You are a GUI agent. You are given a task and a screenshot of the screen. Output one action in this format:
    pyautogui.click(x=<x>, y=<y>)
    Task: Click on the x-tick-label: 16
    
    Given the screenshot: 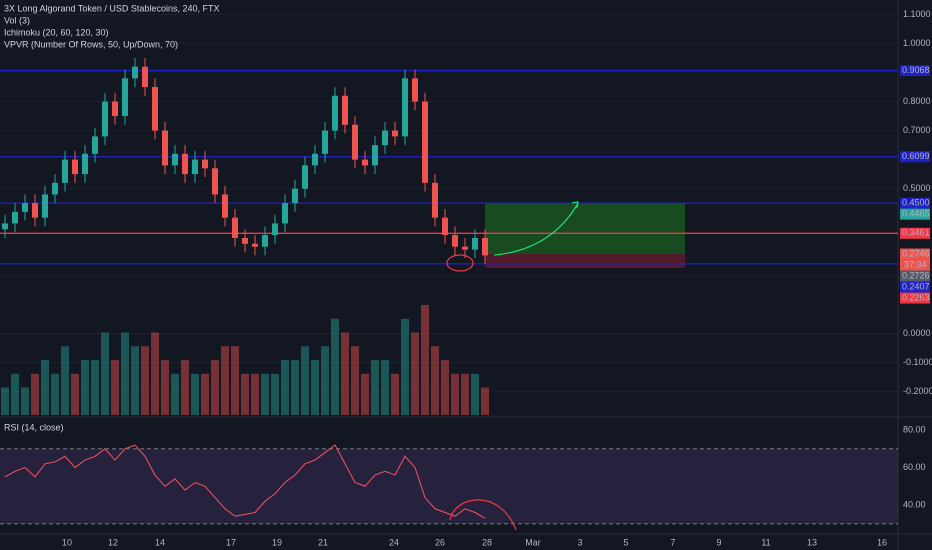 What is the action you would take?
    pyautogui.click(x=882, y=542)
    